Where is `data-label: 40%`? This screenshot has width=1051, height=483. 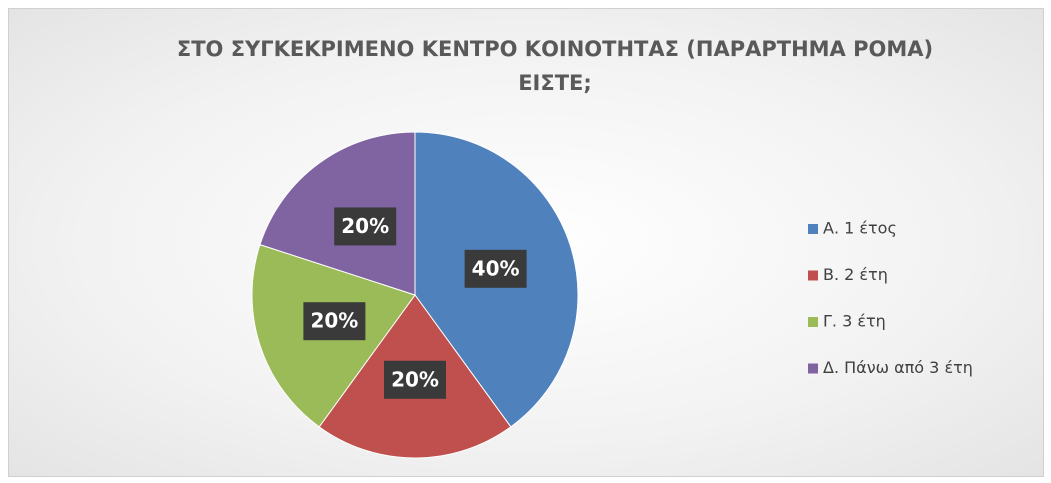 data-label: 40% is located at coordinates (496, 268).